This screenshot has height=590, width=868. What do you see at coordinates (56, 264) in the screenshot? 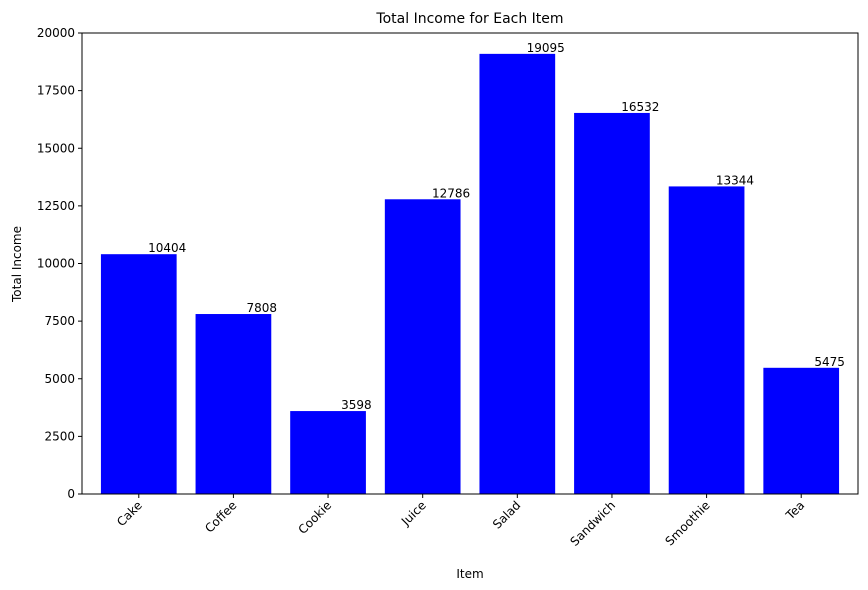
I see `y-tick-label: 10000` at bounding box center [56, 264].